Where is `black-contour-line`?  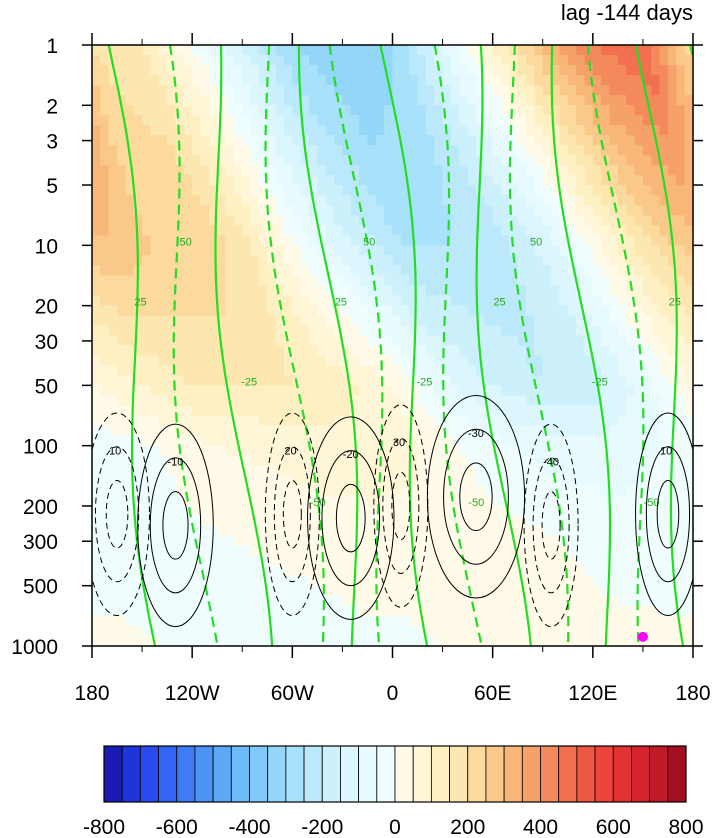
black-contour-line is located at coordinates (351, 518).